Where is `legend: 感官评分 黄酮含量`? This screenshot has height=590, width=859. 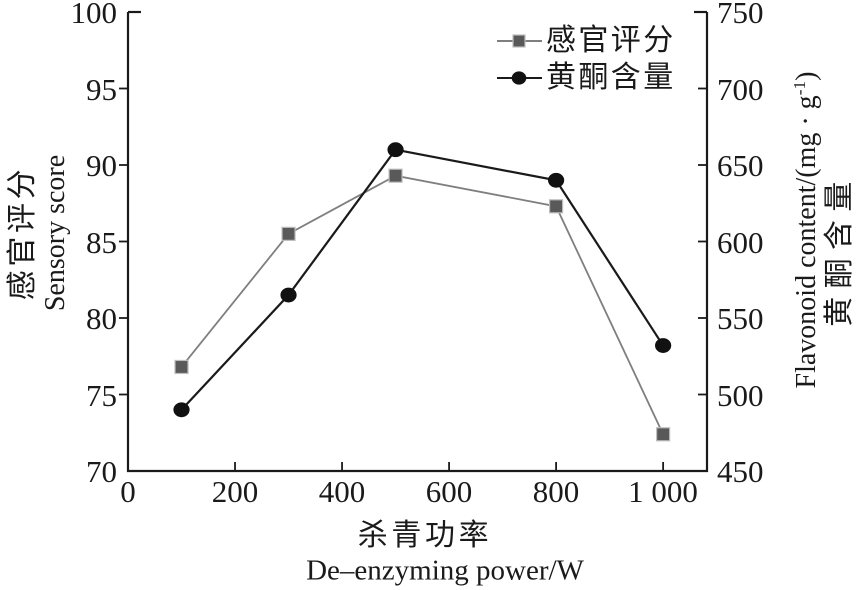
legend: 感官评分 黄酮含量 is located at coordinates (586, 59).